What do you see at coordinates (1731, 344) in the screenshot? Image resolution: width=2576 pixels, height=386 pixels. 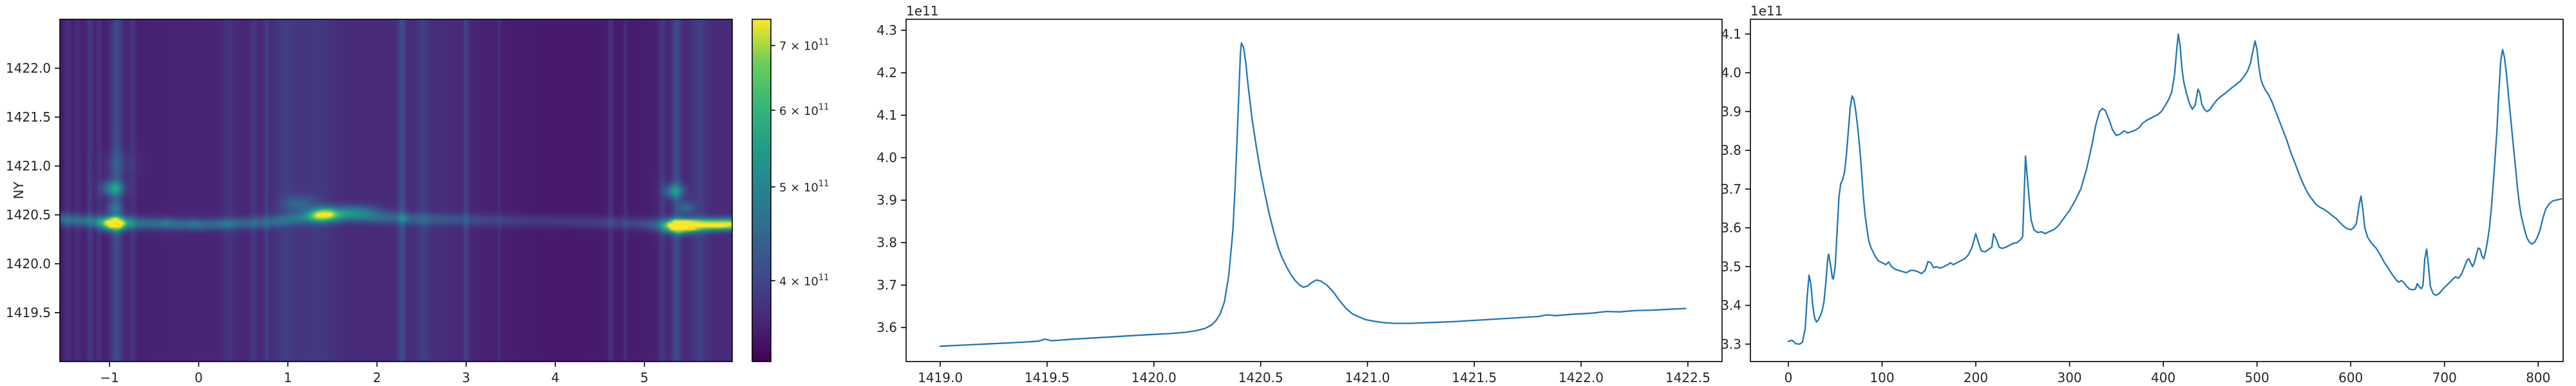 I see `y-tick-label: 3.3` at bounding box center [1731, 344].